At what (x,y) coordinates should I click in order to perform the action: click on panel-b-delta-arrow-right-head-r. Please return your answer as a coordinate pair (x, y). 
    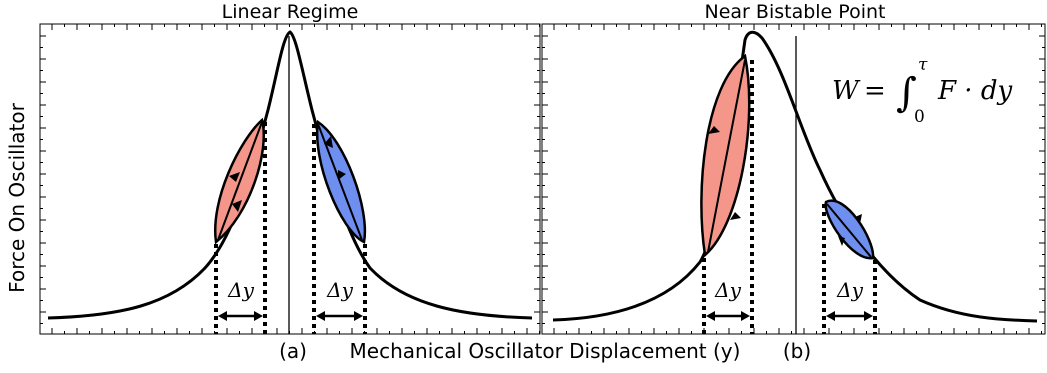
    Looking at the image, I should click on (868, 316).